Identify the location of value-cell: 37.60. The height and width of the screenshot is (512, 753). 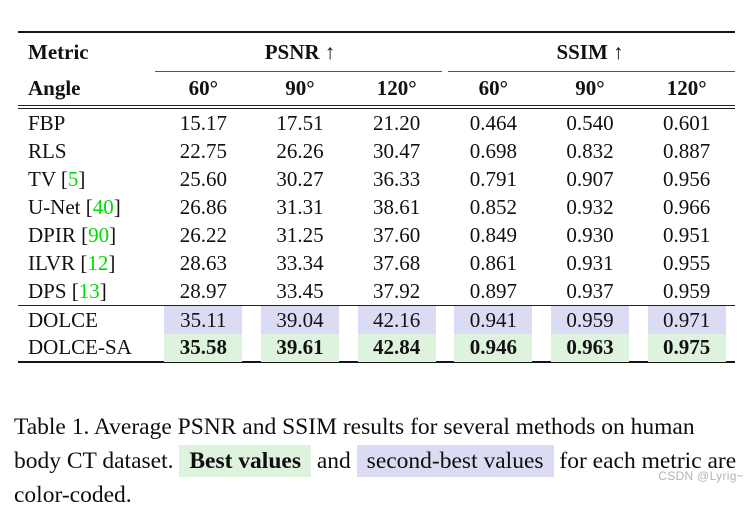
(397, 234).